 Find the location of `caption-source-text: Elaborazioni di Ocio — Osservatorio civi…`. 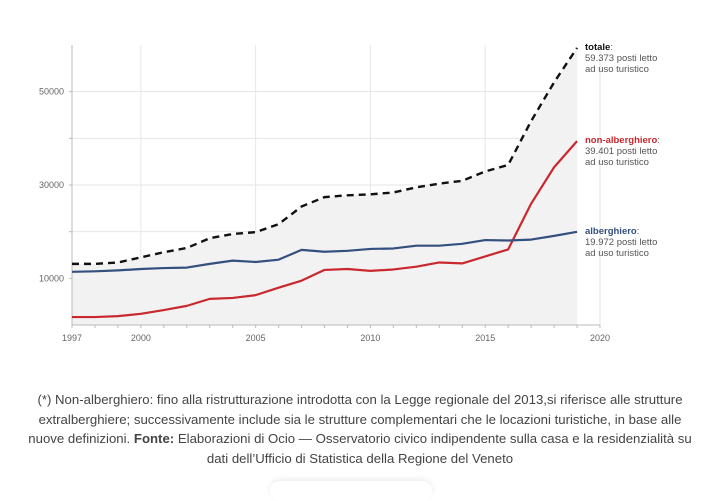

caption-source-text: Elaborazioni di Ocio — Osservatorio civi… is located at coordinates (434, 448).